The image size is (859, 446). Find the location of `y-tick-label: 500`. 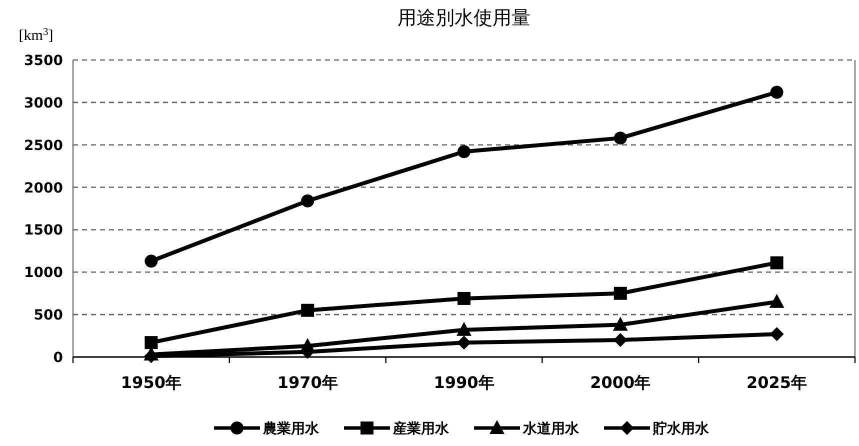

y-tick-label: 500 is located at coordinates (49, 316).